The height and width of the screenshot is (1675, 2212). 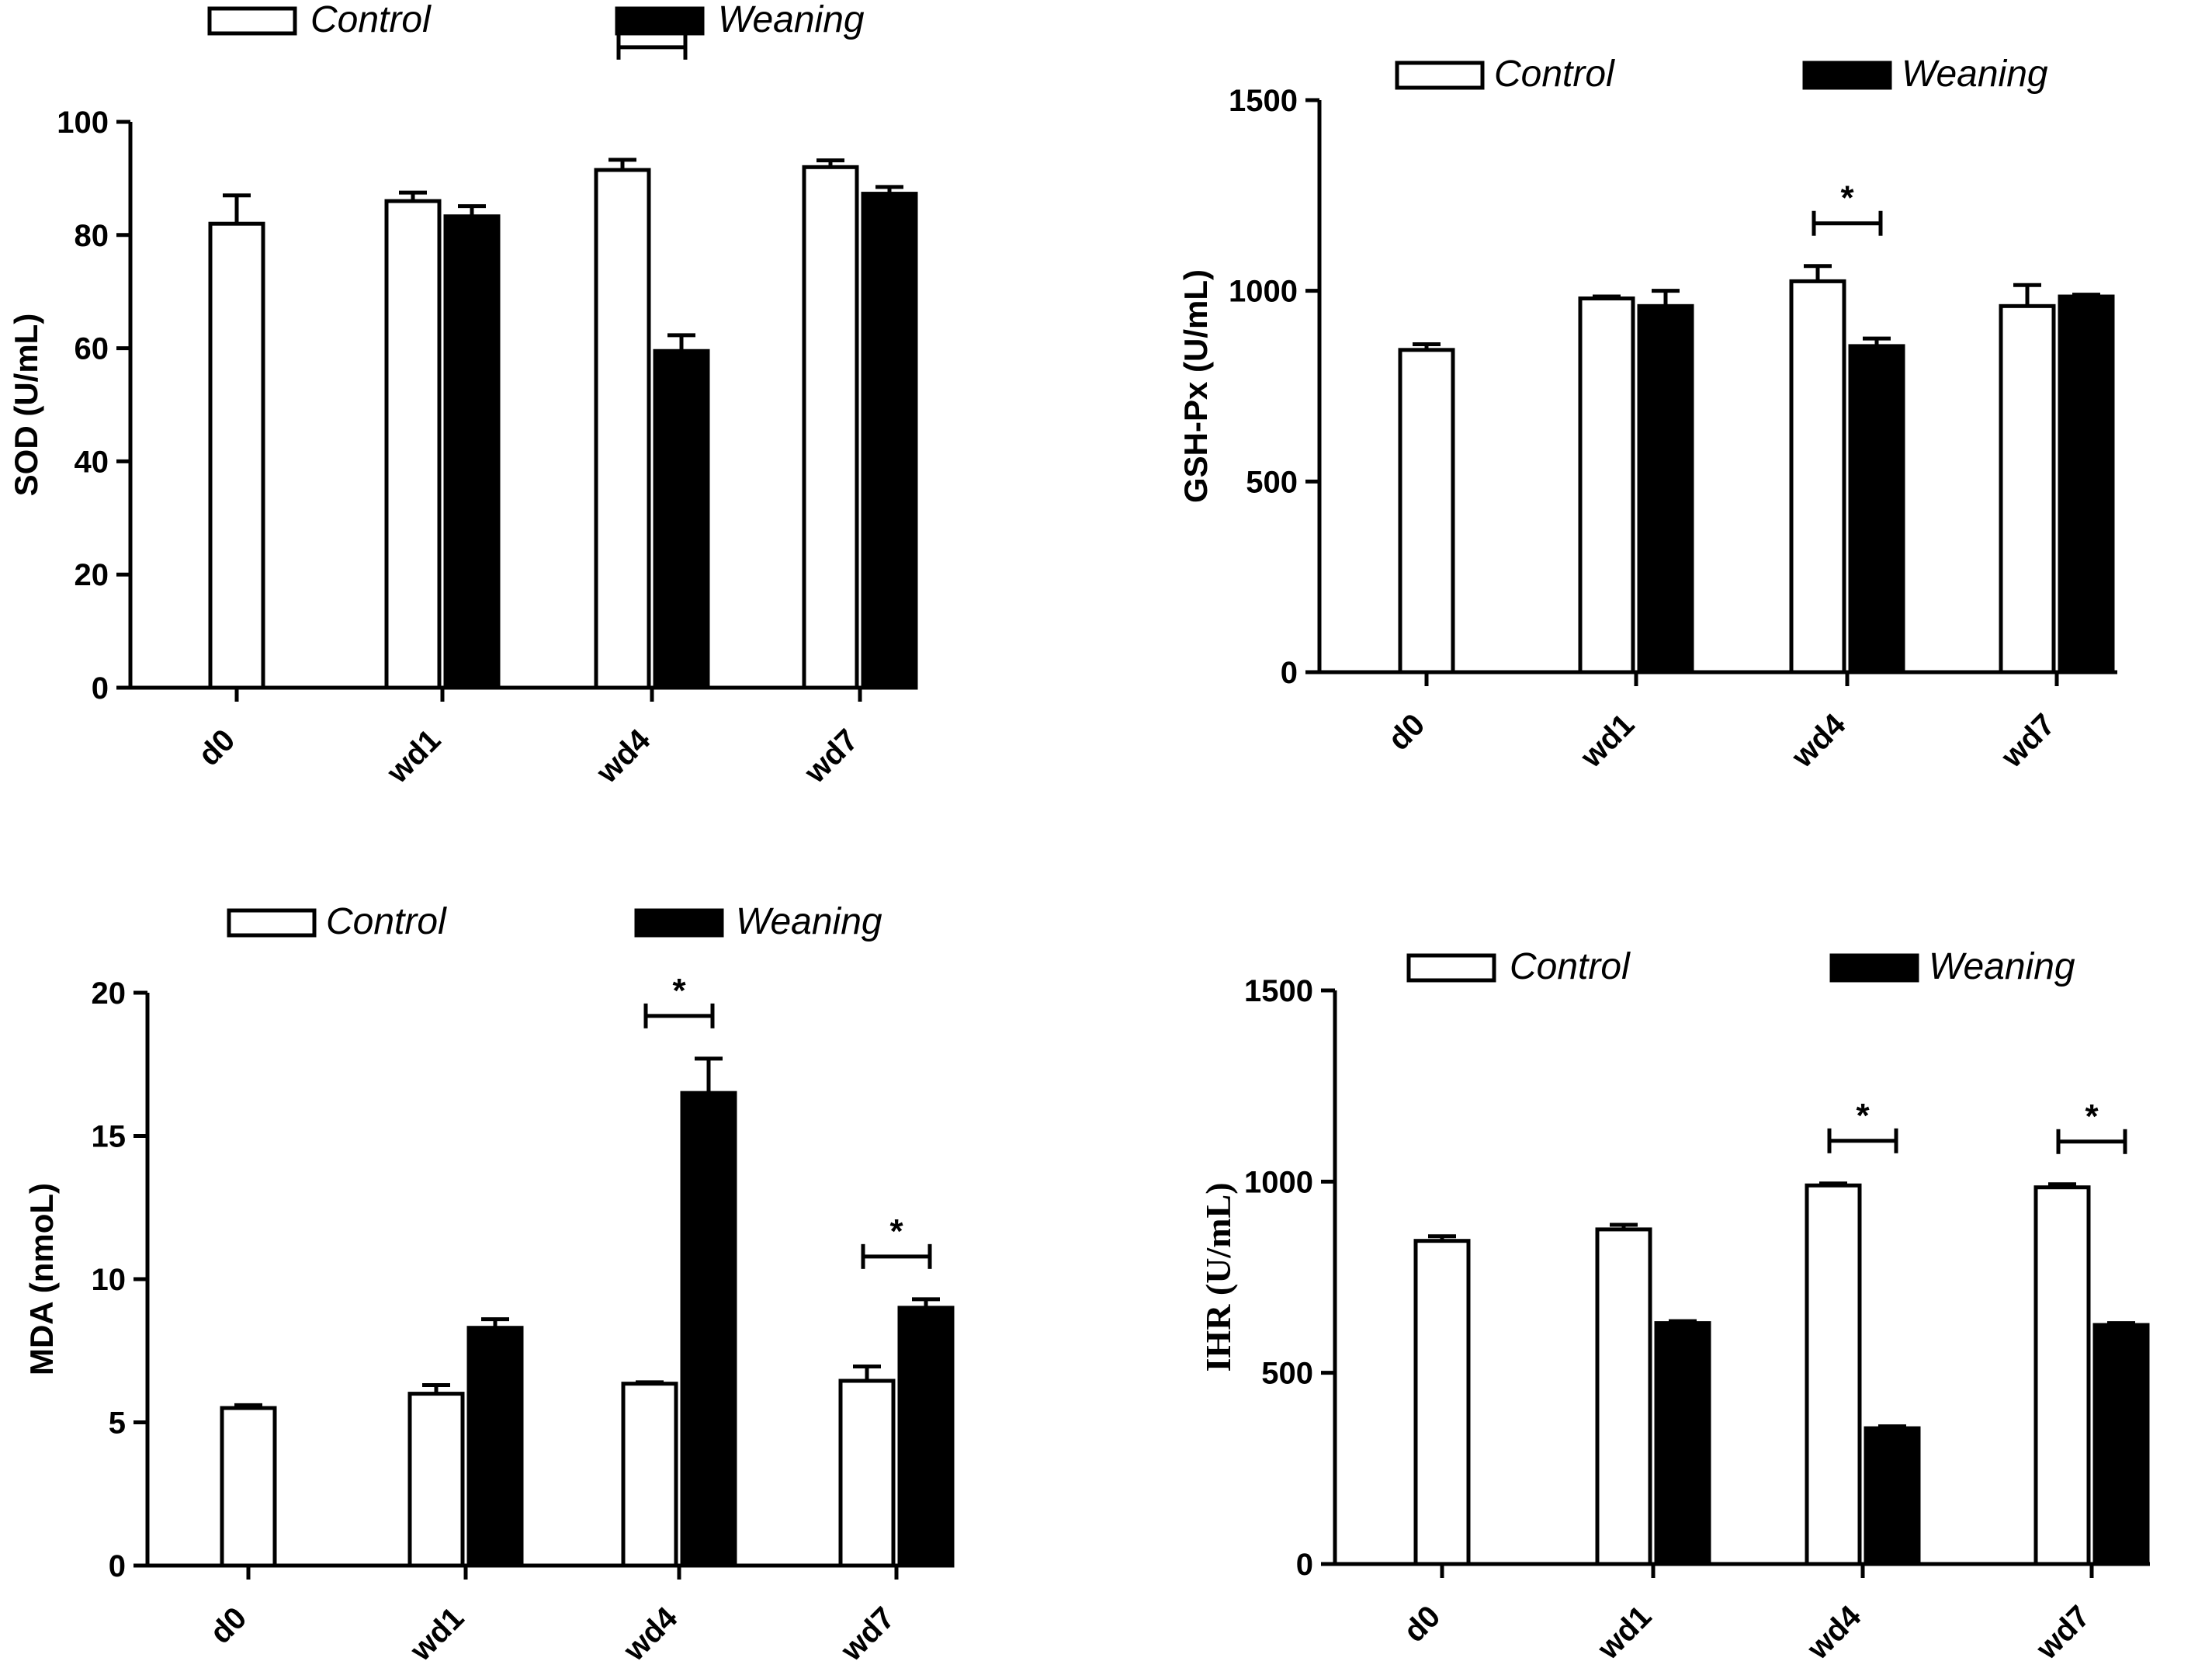 What do you see at coordinates (1196, 386) in the screenshot?
I see `y-axis-title: GSH-Px (U/mL)` at bounding box center [1196, 386].